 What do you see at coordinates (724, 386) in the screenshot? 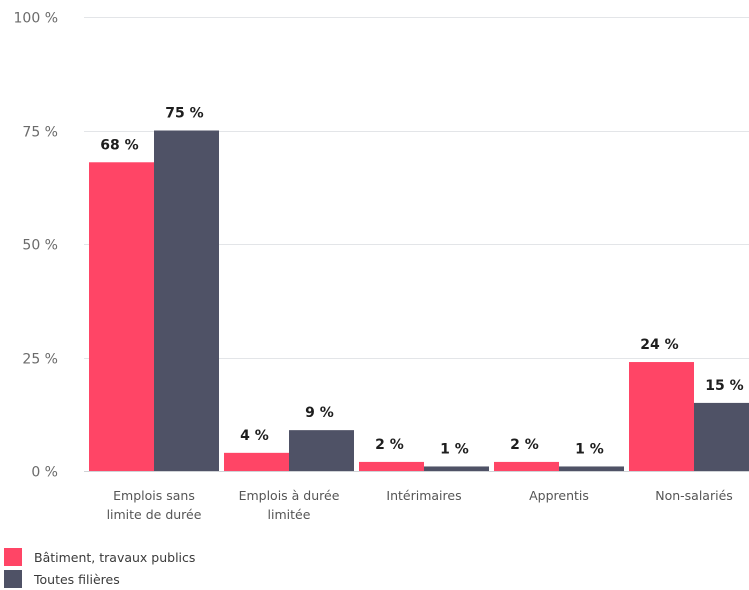
I see `value-label: 15 %` at bounding box center [724, 386].